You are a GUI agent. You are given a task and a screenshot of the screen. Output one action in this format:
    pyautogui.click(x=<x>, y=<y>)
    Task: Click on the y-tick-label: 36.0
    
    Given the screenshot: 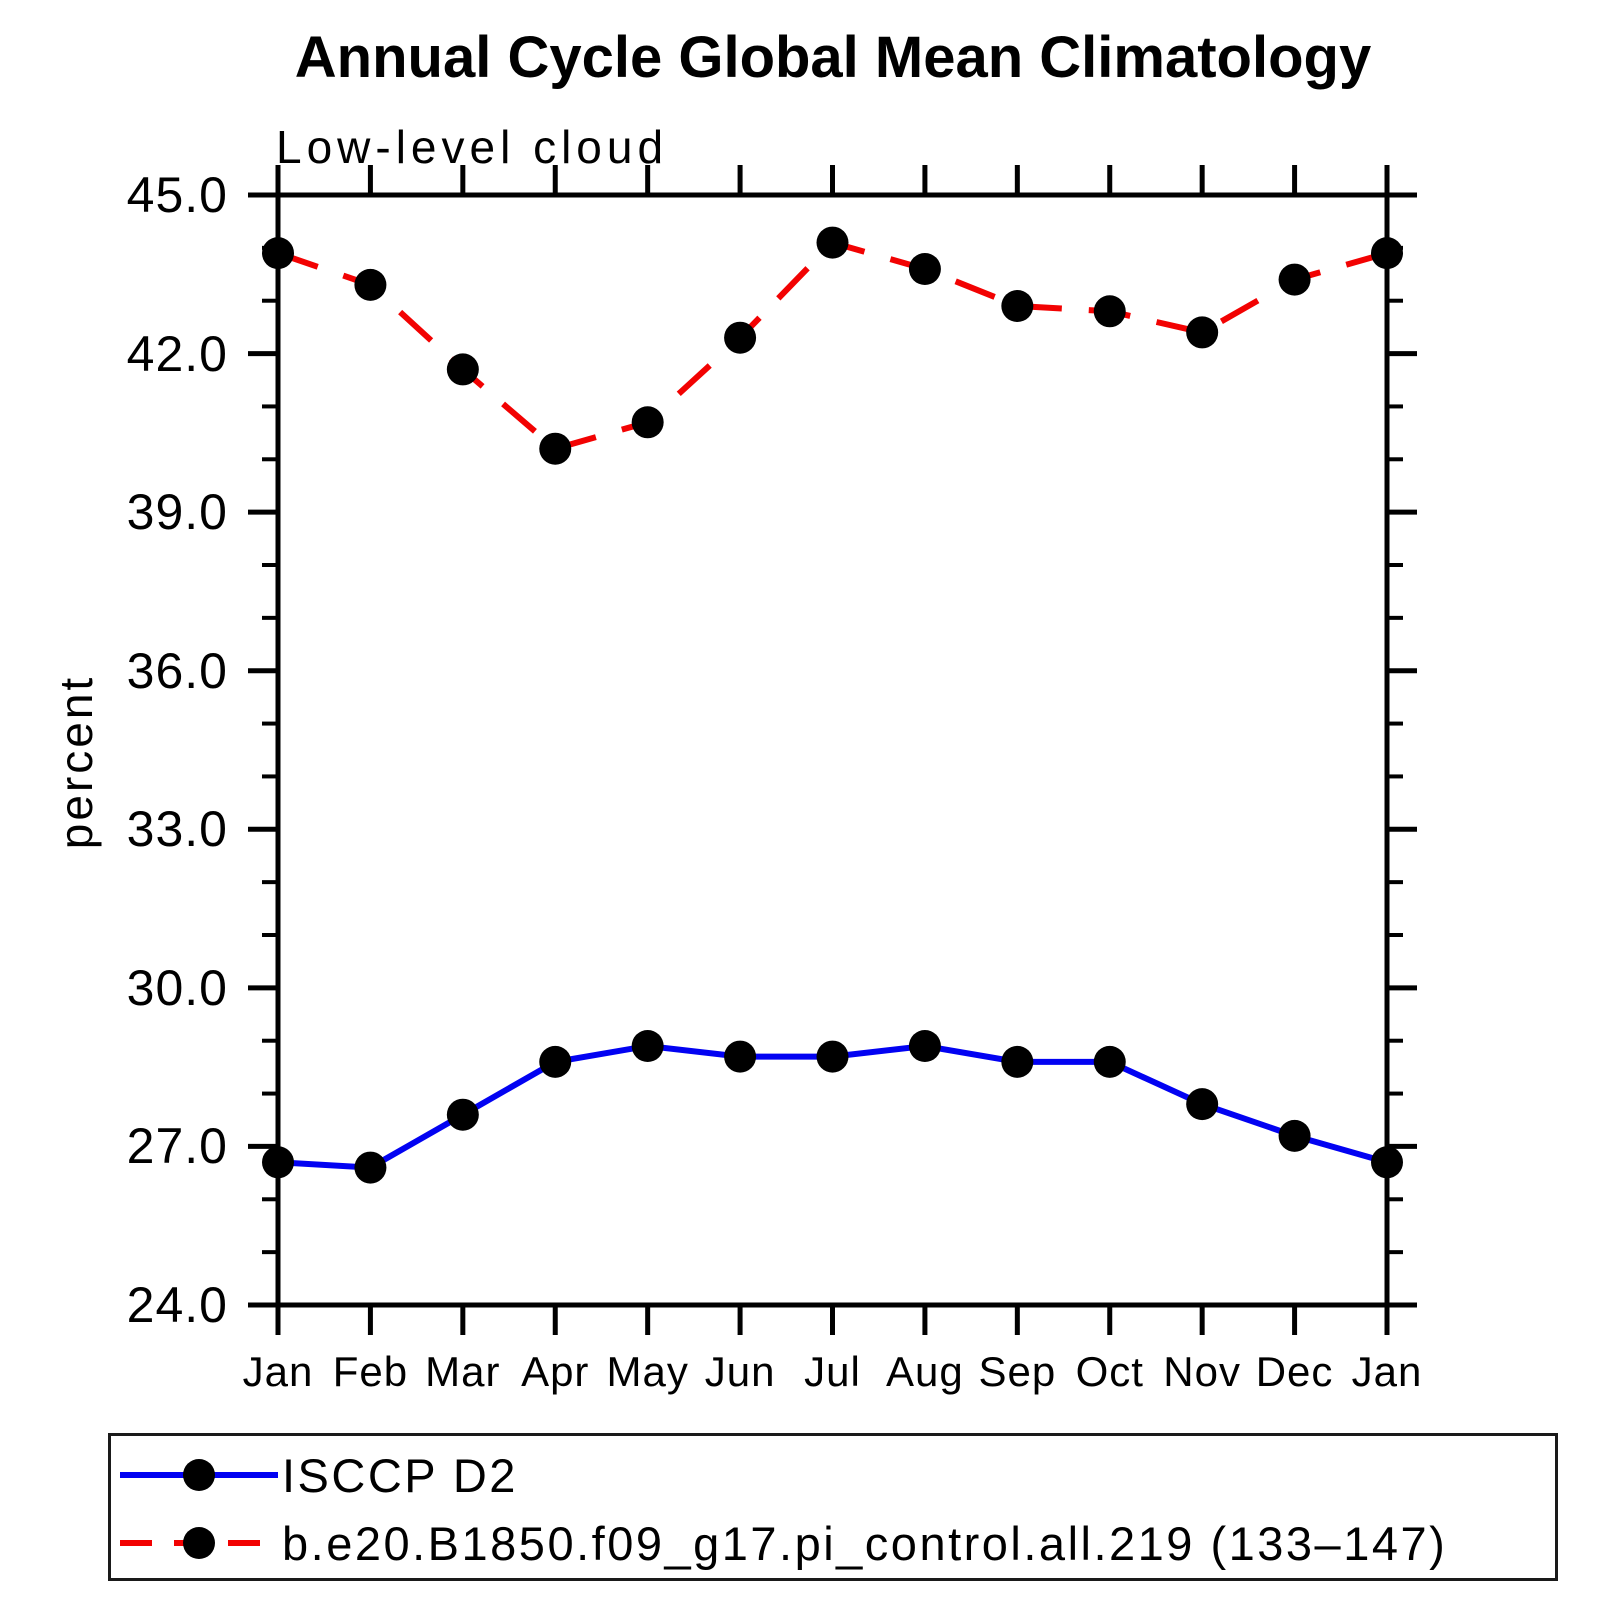 What is the action you would take?
    pyautogui.click(x=177, y=670)
    